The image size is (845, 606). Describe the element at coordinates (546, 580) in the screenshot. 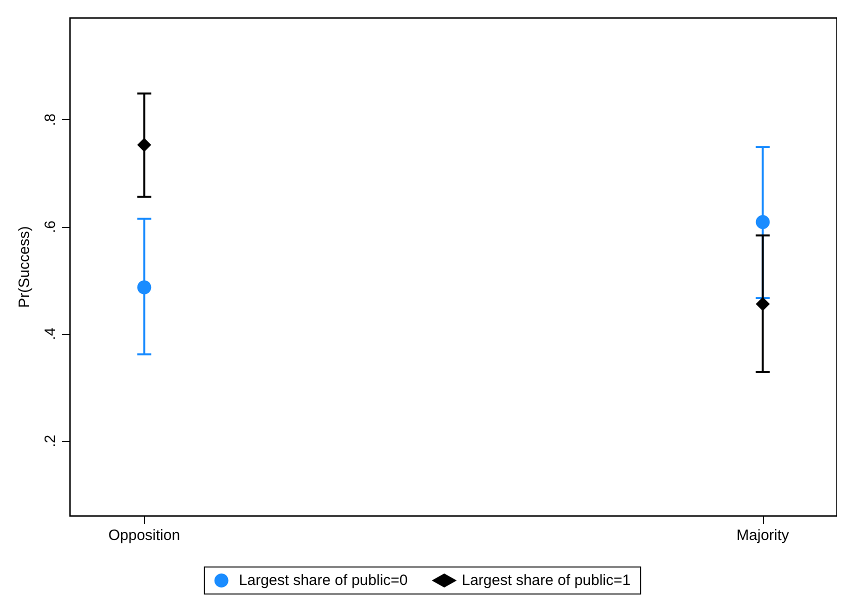

I see `legend-label: Largest share of public=1` at that location.